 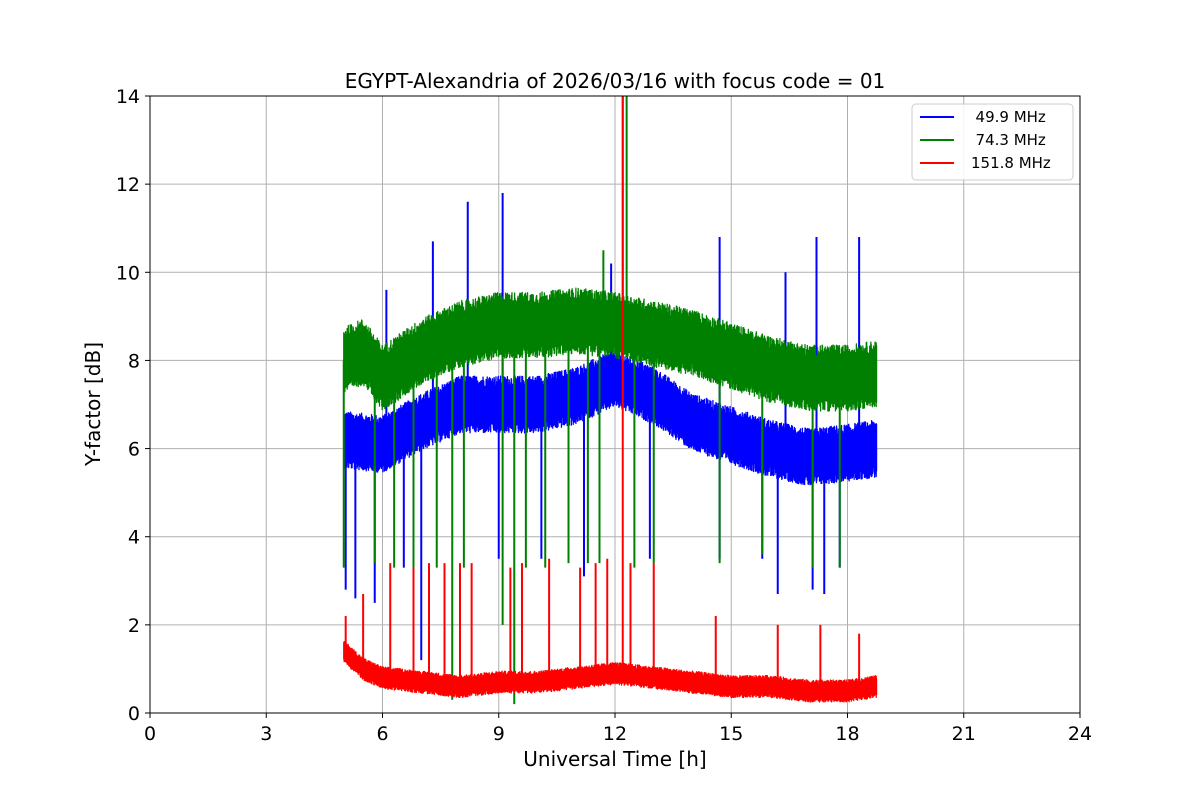 What do you see at coordinates (964, 734) in the screenshot?
I see `x-tick-label: 21` at bounding box center [964, 734].